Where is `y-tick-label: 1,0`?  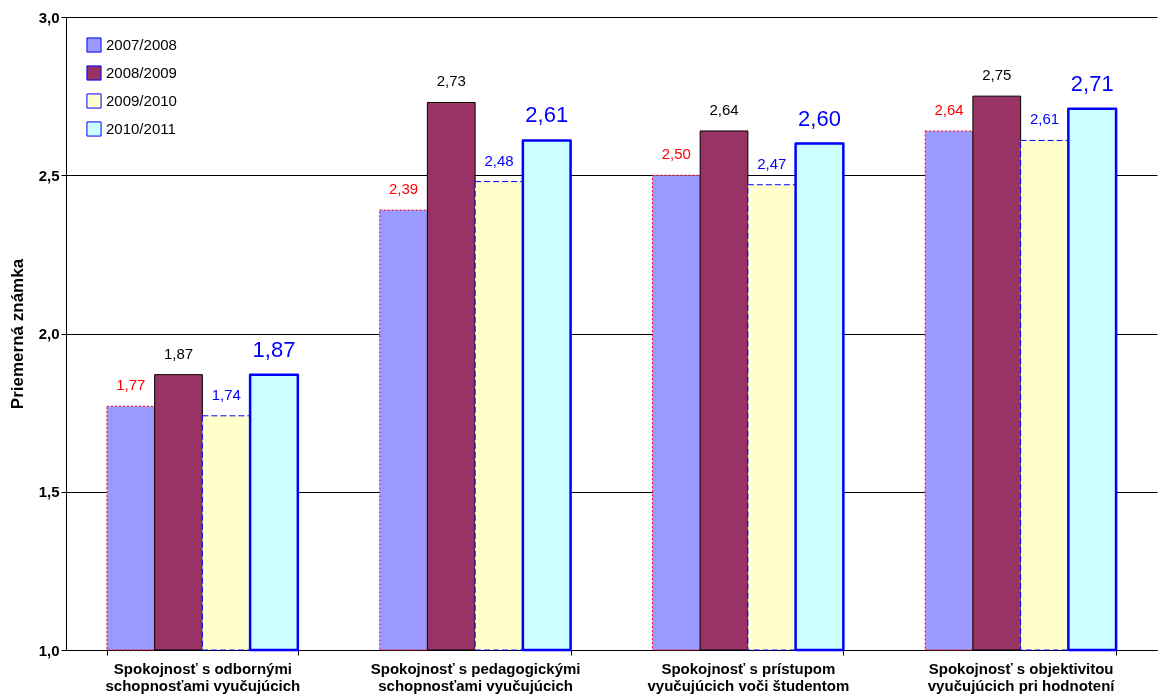 y-tick-label: 1,0 is located at coordinates (49, 650).